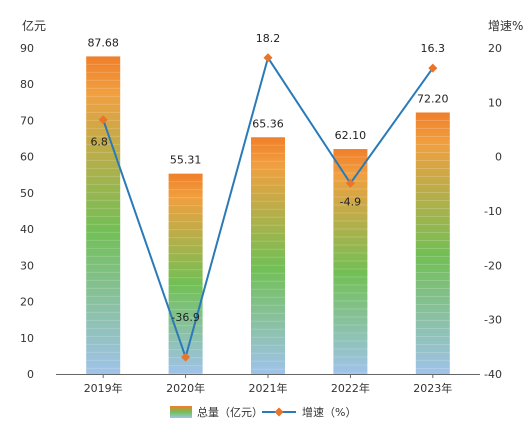 The image size is (530, 440). What do you see at coordinates (432, 243) in the screenshot?
I see `bar-2023年` at bounding box center [432, 243].